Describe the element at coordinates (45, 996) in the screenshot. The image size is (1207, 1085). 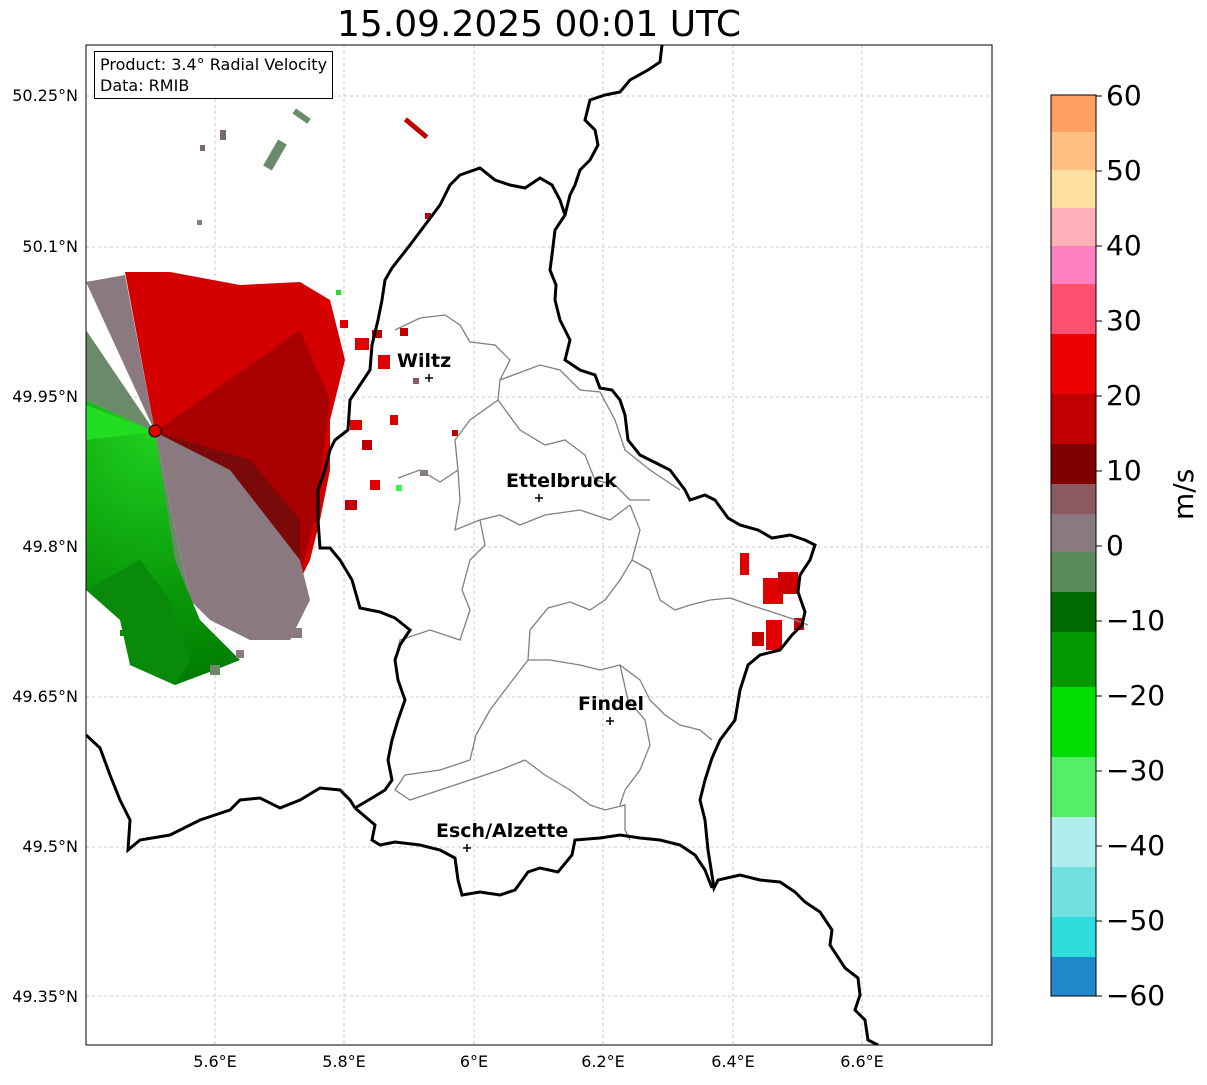
I see `lat-label: 49.35°N` at that location.